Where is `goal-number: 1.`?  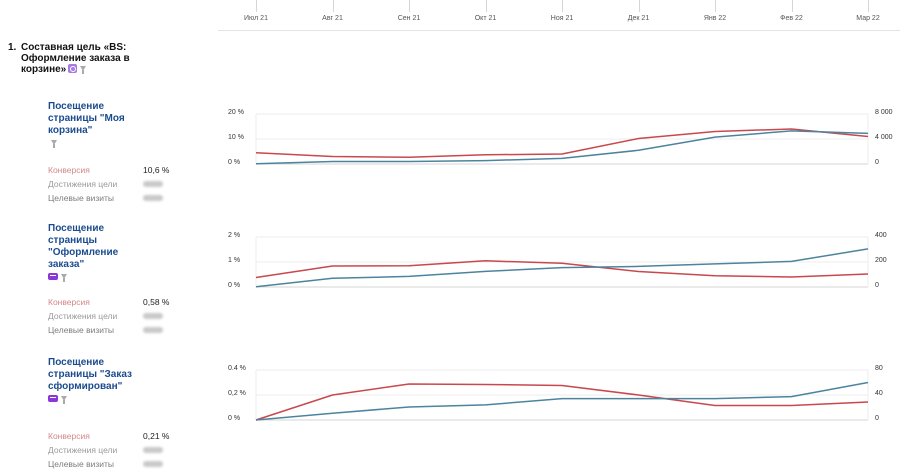 goal-number: 1. is located at coordinates (12, 47).